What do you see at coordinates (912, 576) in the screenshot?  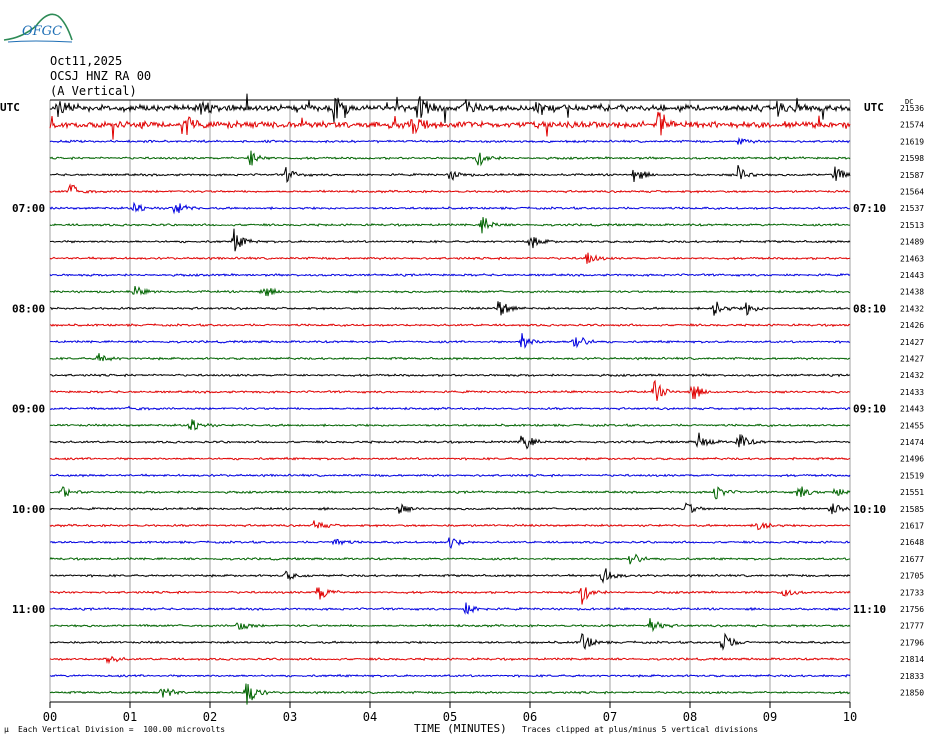 I see `dc-offset-label: 21705` at bounding box center [912, 576].